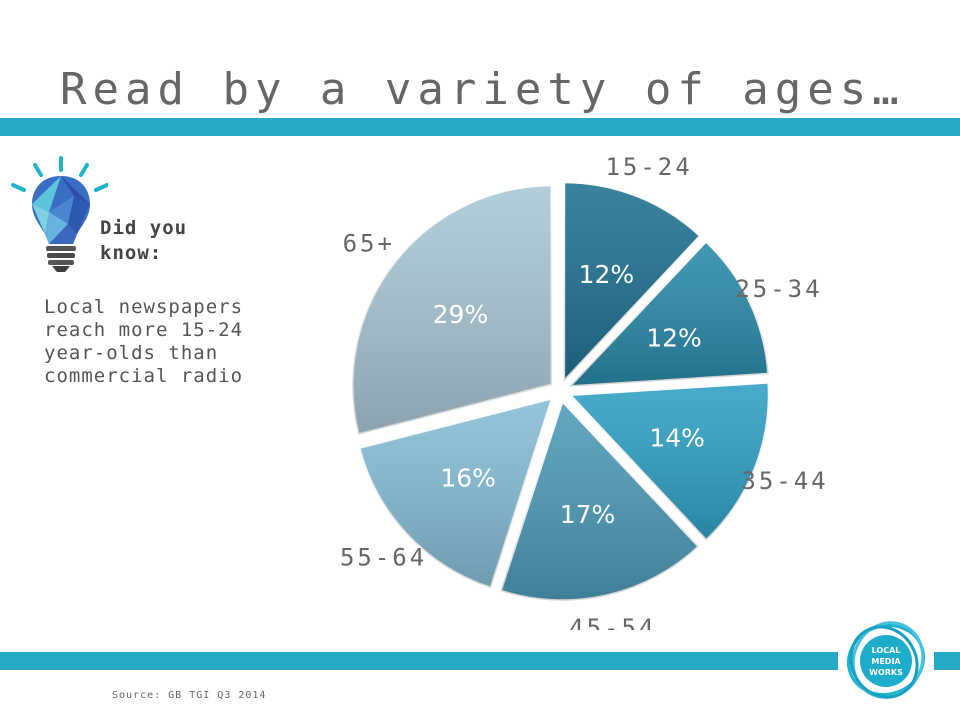 Image resolution: width=960 pixels, height=720 pixels. Describe the element at coordinates (784, 481) in the screenshot. I see `category-label: 35-44` at that location.